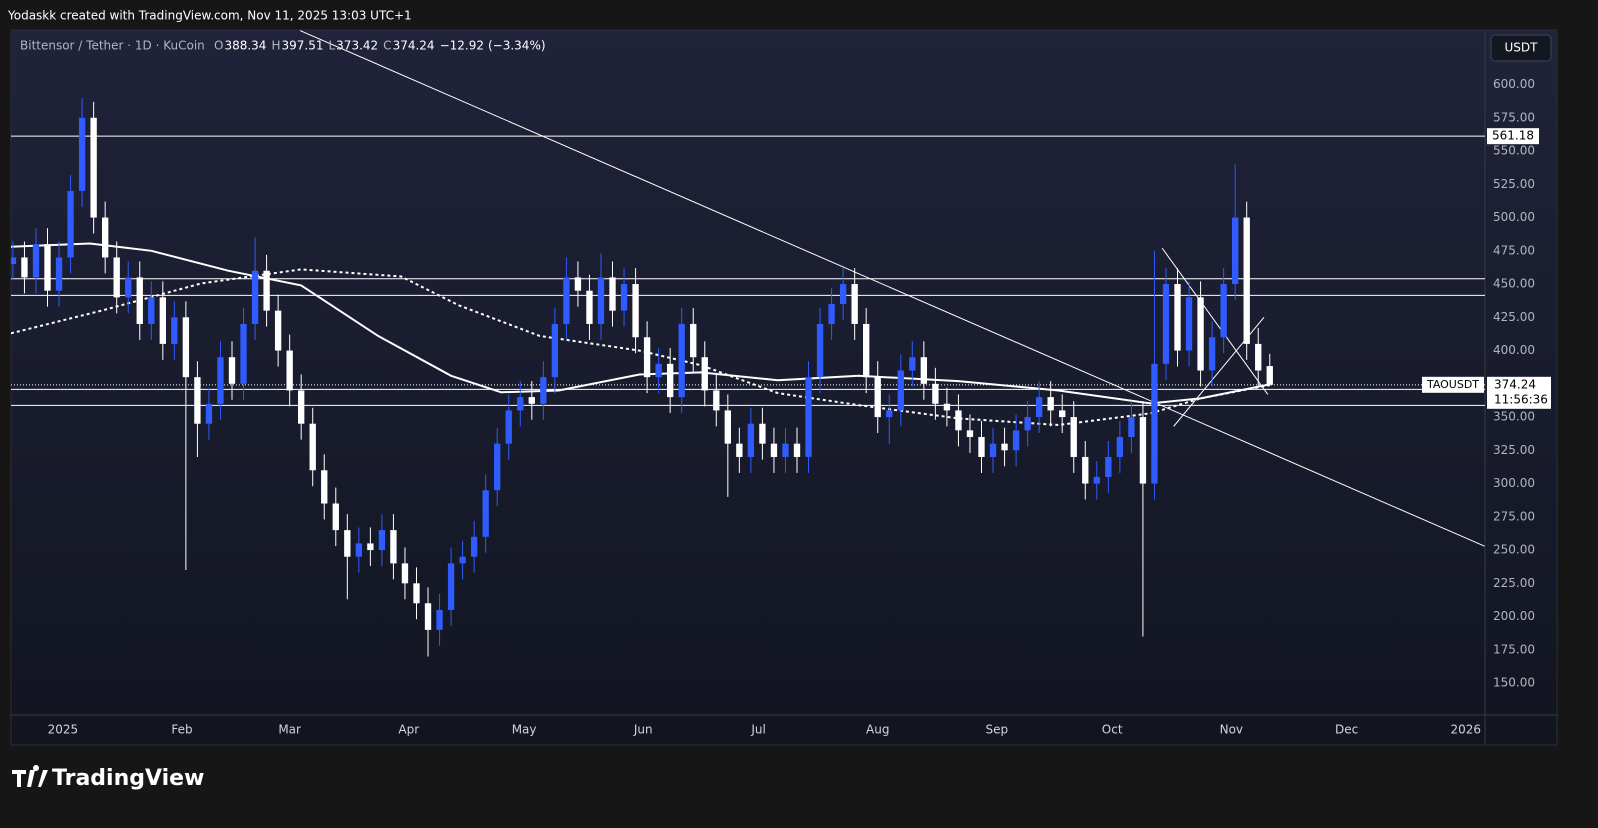  Describe the element at coordinates (462, 46) in the screenshot. I see `change: −12.92` at that location.